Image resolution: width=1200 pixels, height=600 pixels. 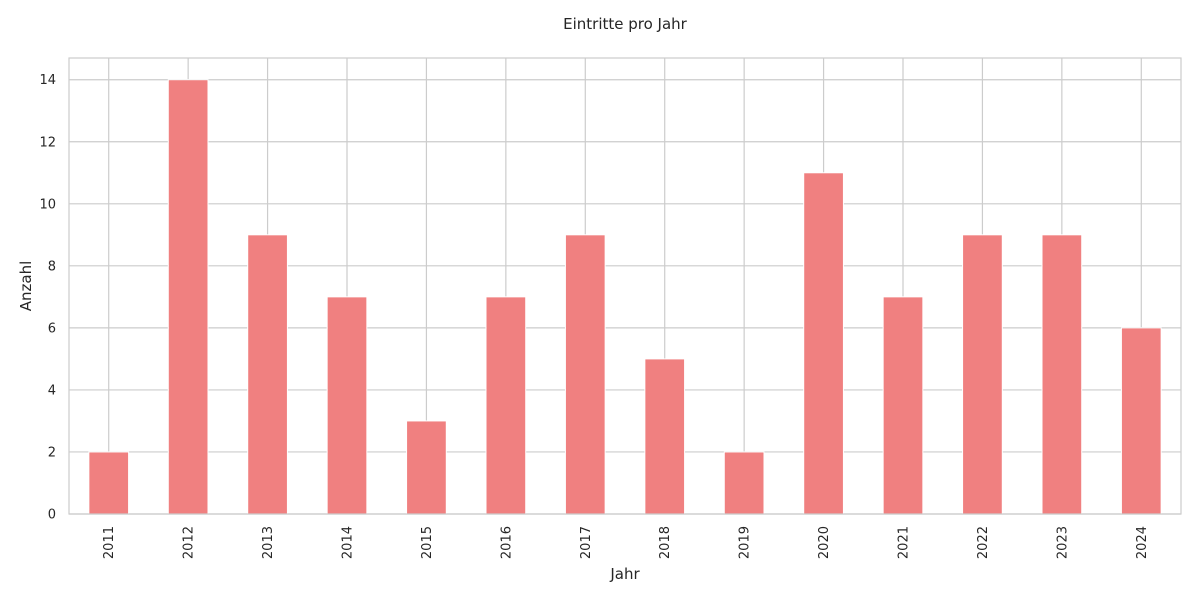 I want to click on x-tick-label: 2012, so click(x=189, y=542).